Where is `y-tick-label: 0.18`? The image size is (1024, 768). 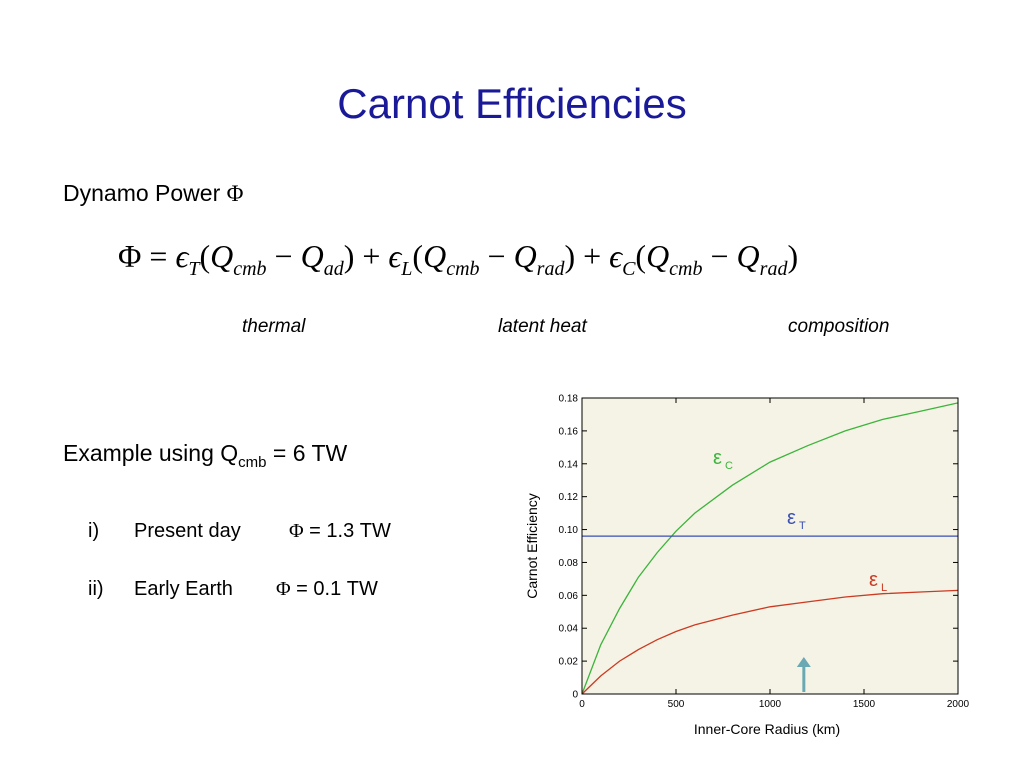
y-tick-label: 0.18 is located at coordinates (569, 399).